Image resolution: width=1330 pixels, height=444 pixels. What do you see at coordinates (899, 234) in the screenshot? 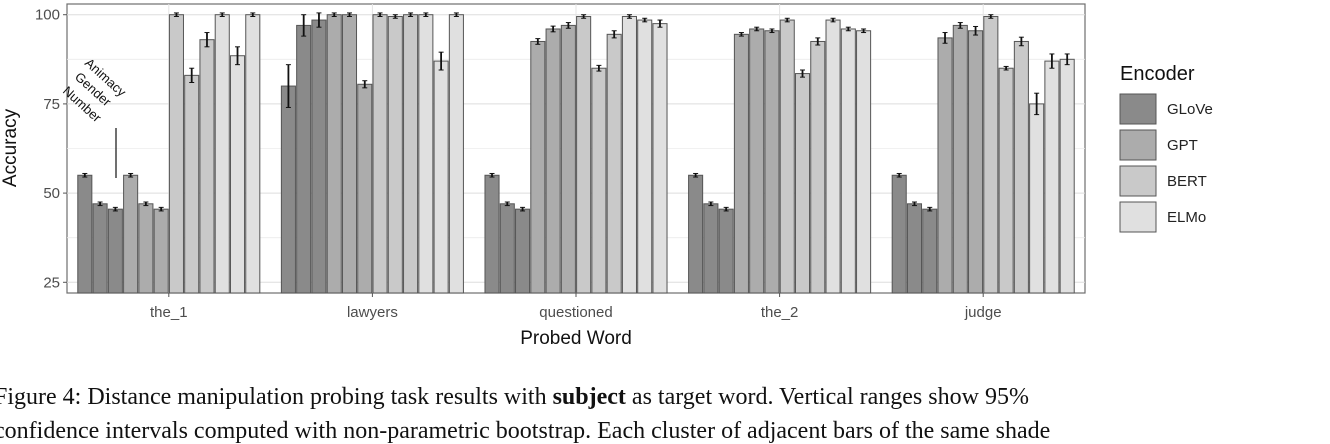
I see `bar-glove-judge-animacy` at bounding box center [899, 234].